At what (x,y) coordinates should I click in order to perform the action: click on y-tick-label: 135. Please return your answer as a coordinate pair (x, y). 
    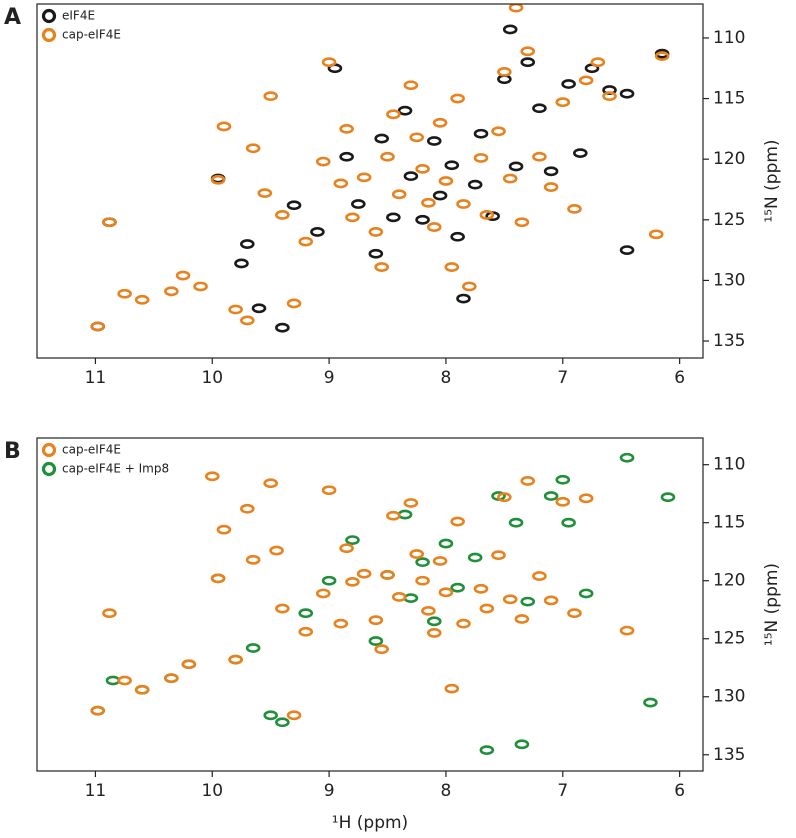
    Looking at the image, I should click on (729, 755).